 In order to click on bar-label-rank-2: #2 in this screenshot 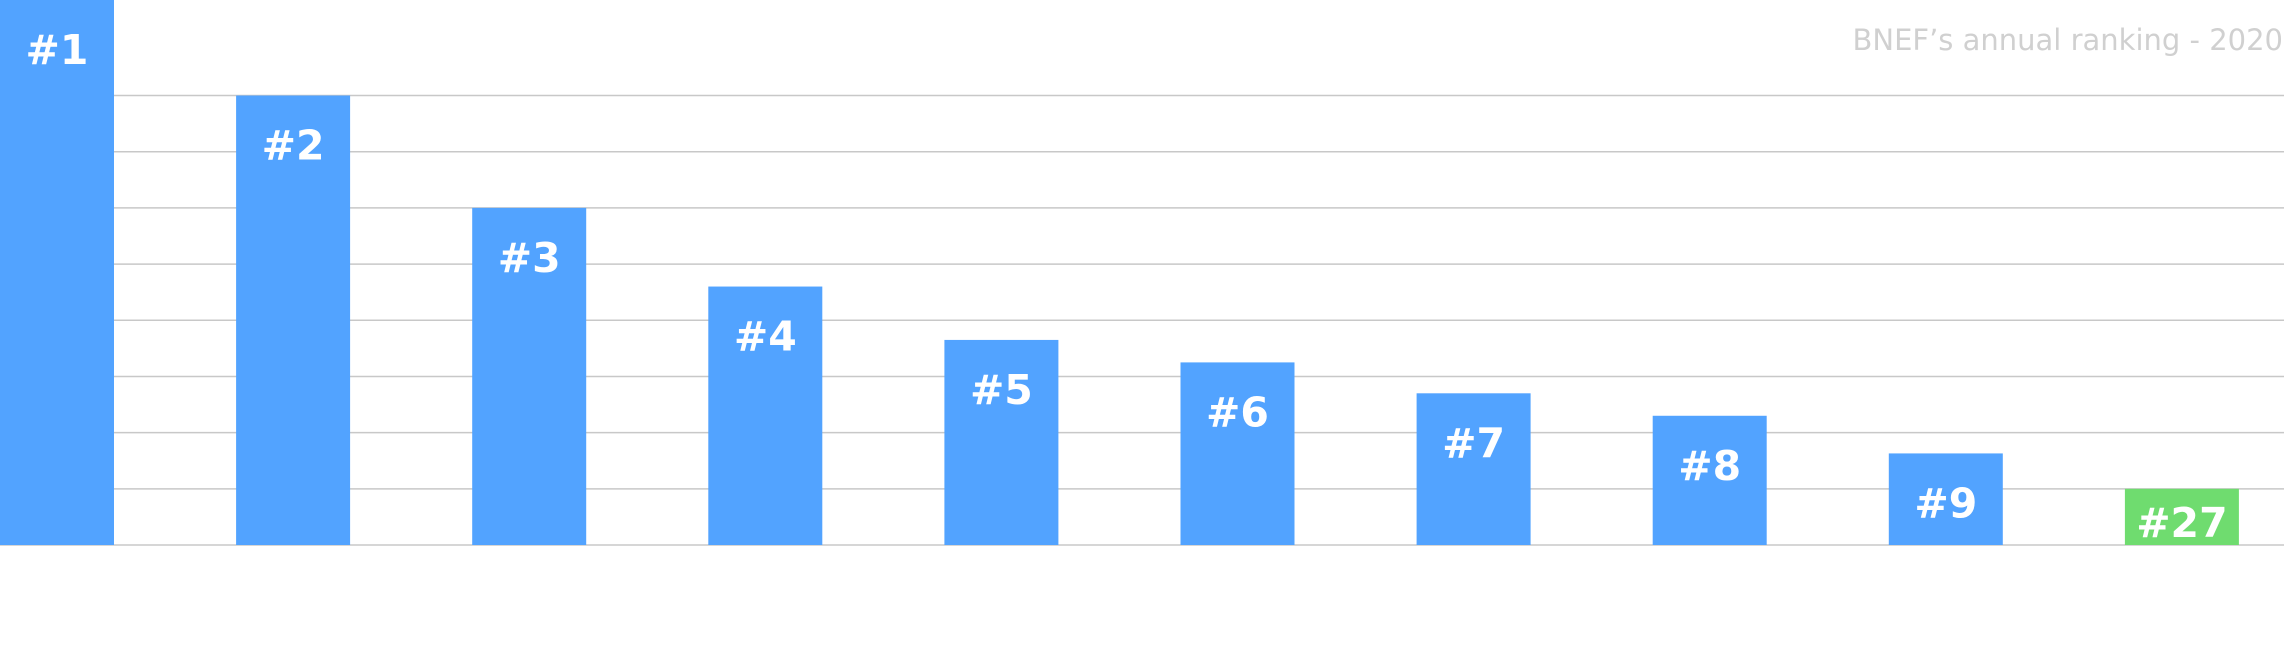, I will do `click(293, 146)`.